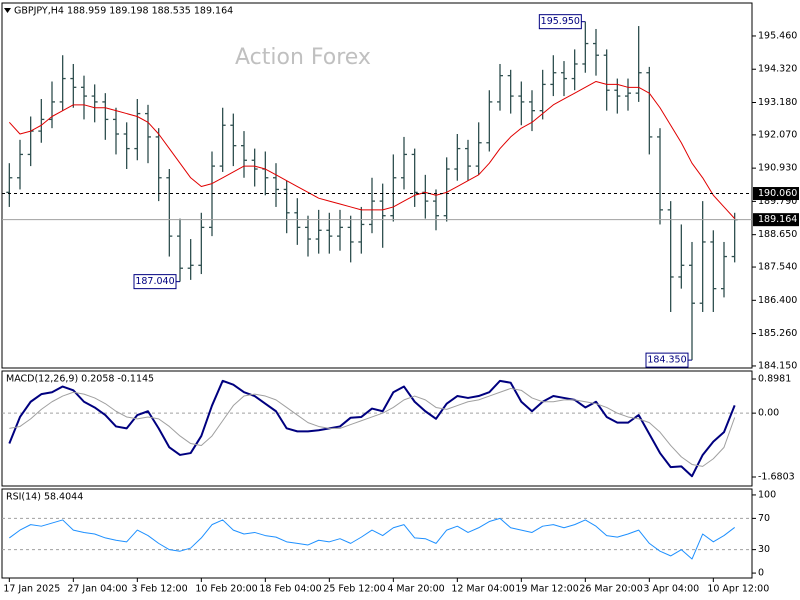 This screenshot has width=800, height=600. Describe the element at coordinates (415, 589) in the screenshot. I see `x-tick-label: 4 Mar 20:00` at that location.